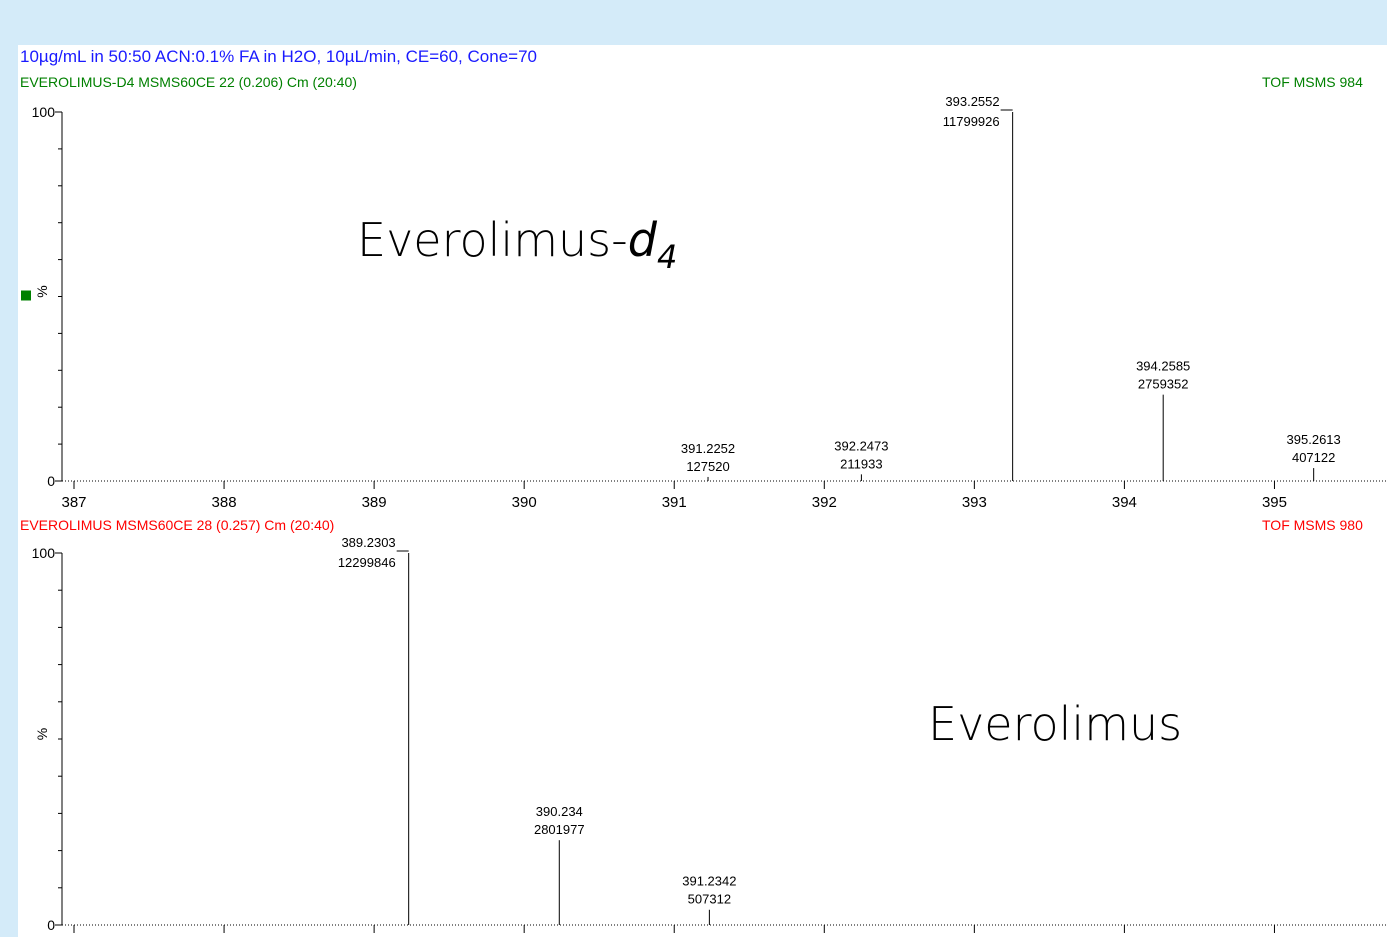 The width and height of the screenshot is (1387, 937). Describe the element at coordinates (559, 811) in the screenshot. I see `peak-mz-label: 390.234` at that location.